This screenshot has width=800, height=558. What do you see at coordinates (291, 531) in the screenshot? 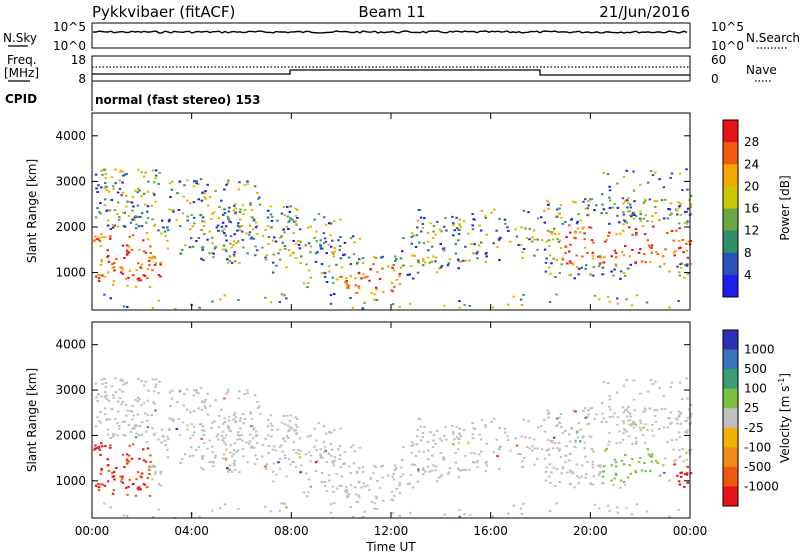
I see `x-tick-label: 08:00` at bounding box center [291, 531].